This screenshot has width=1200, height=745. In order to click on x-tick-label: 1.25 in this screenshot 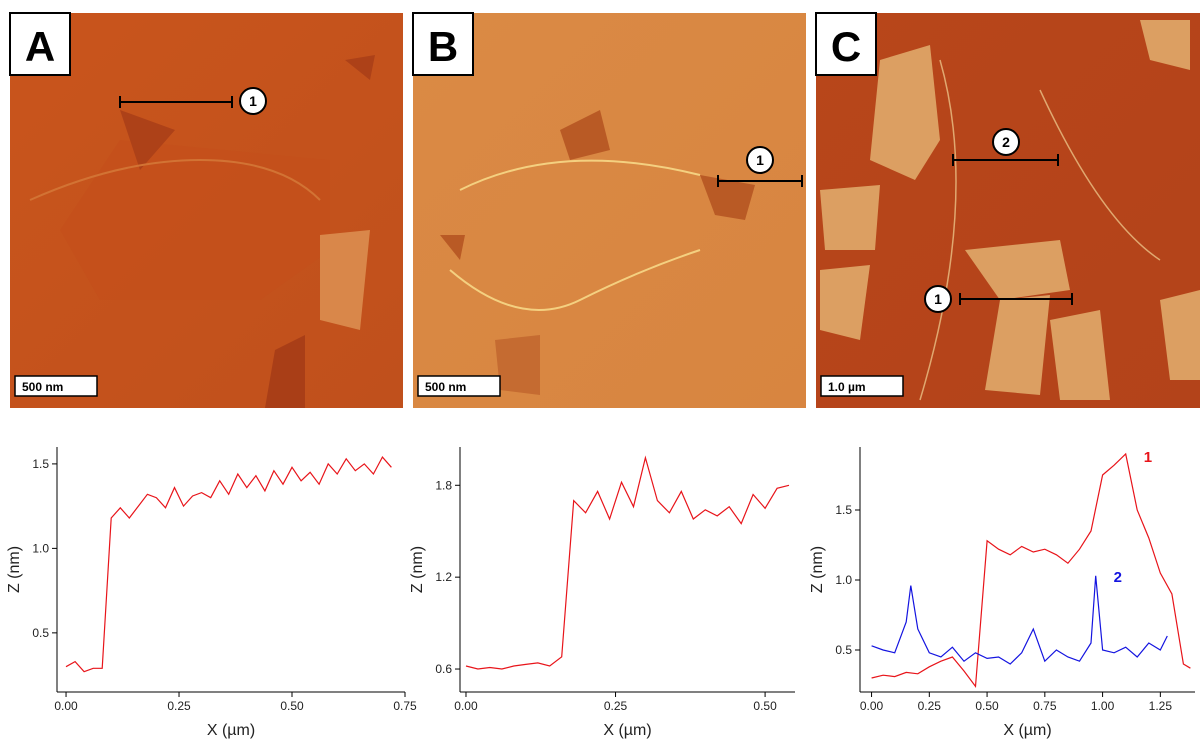, I will do `click(1161, 706)`.